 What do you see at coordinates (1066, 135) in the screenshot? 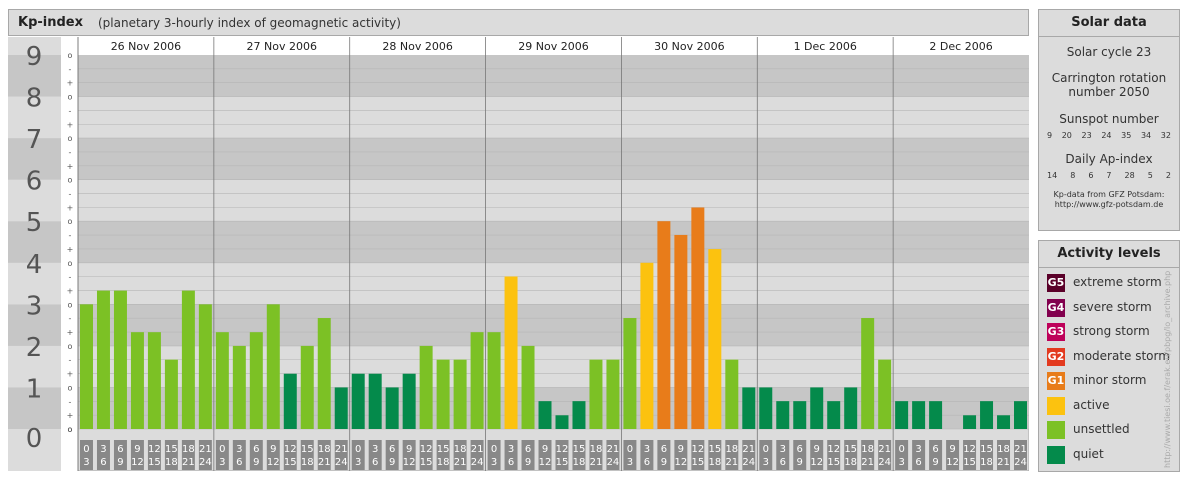
I see `sunspot-value: 20` at bounding box center [1066, 135].